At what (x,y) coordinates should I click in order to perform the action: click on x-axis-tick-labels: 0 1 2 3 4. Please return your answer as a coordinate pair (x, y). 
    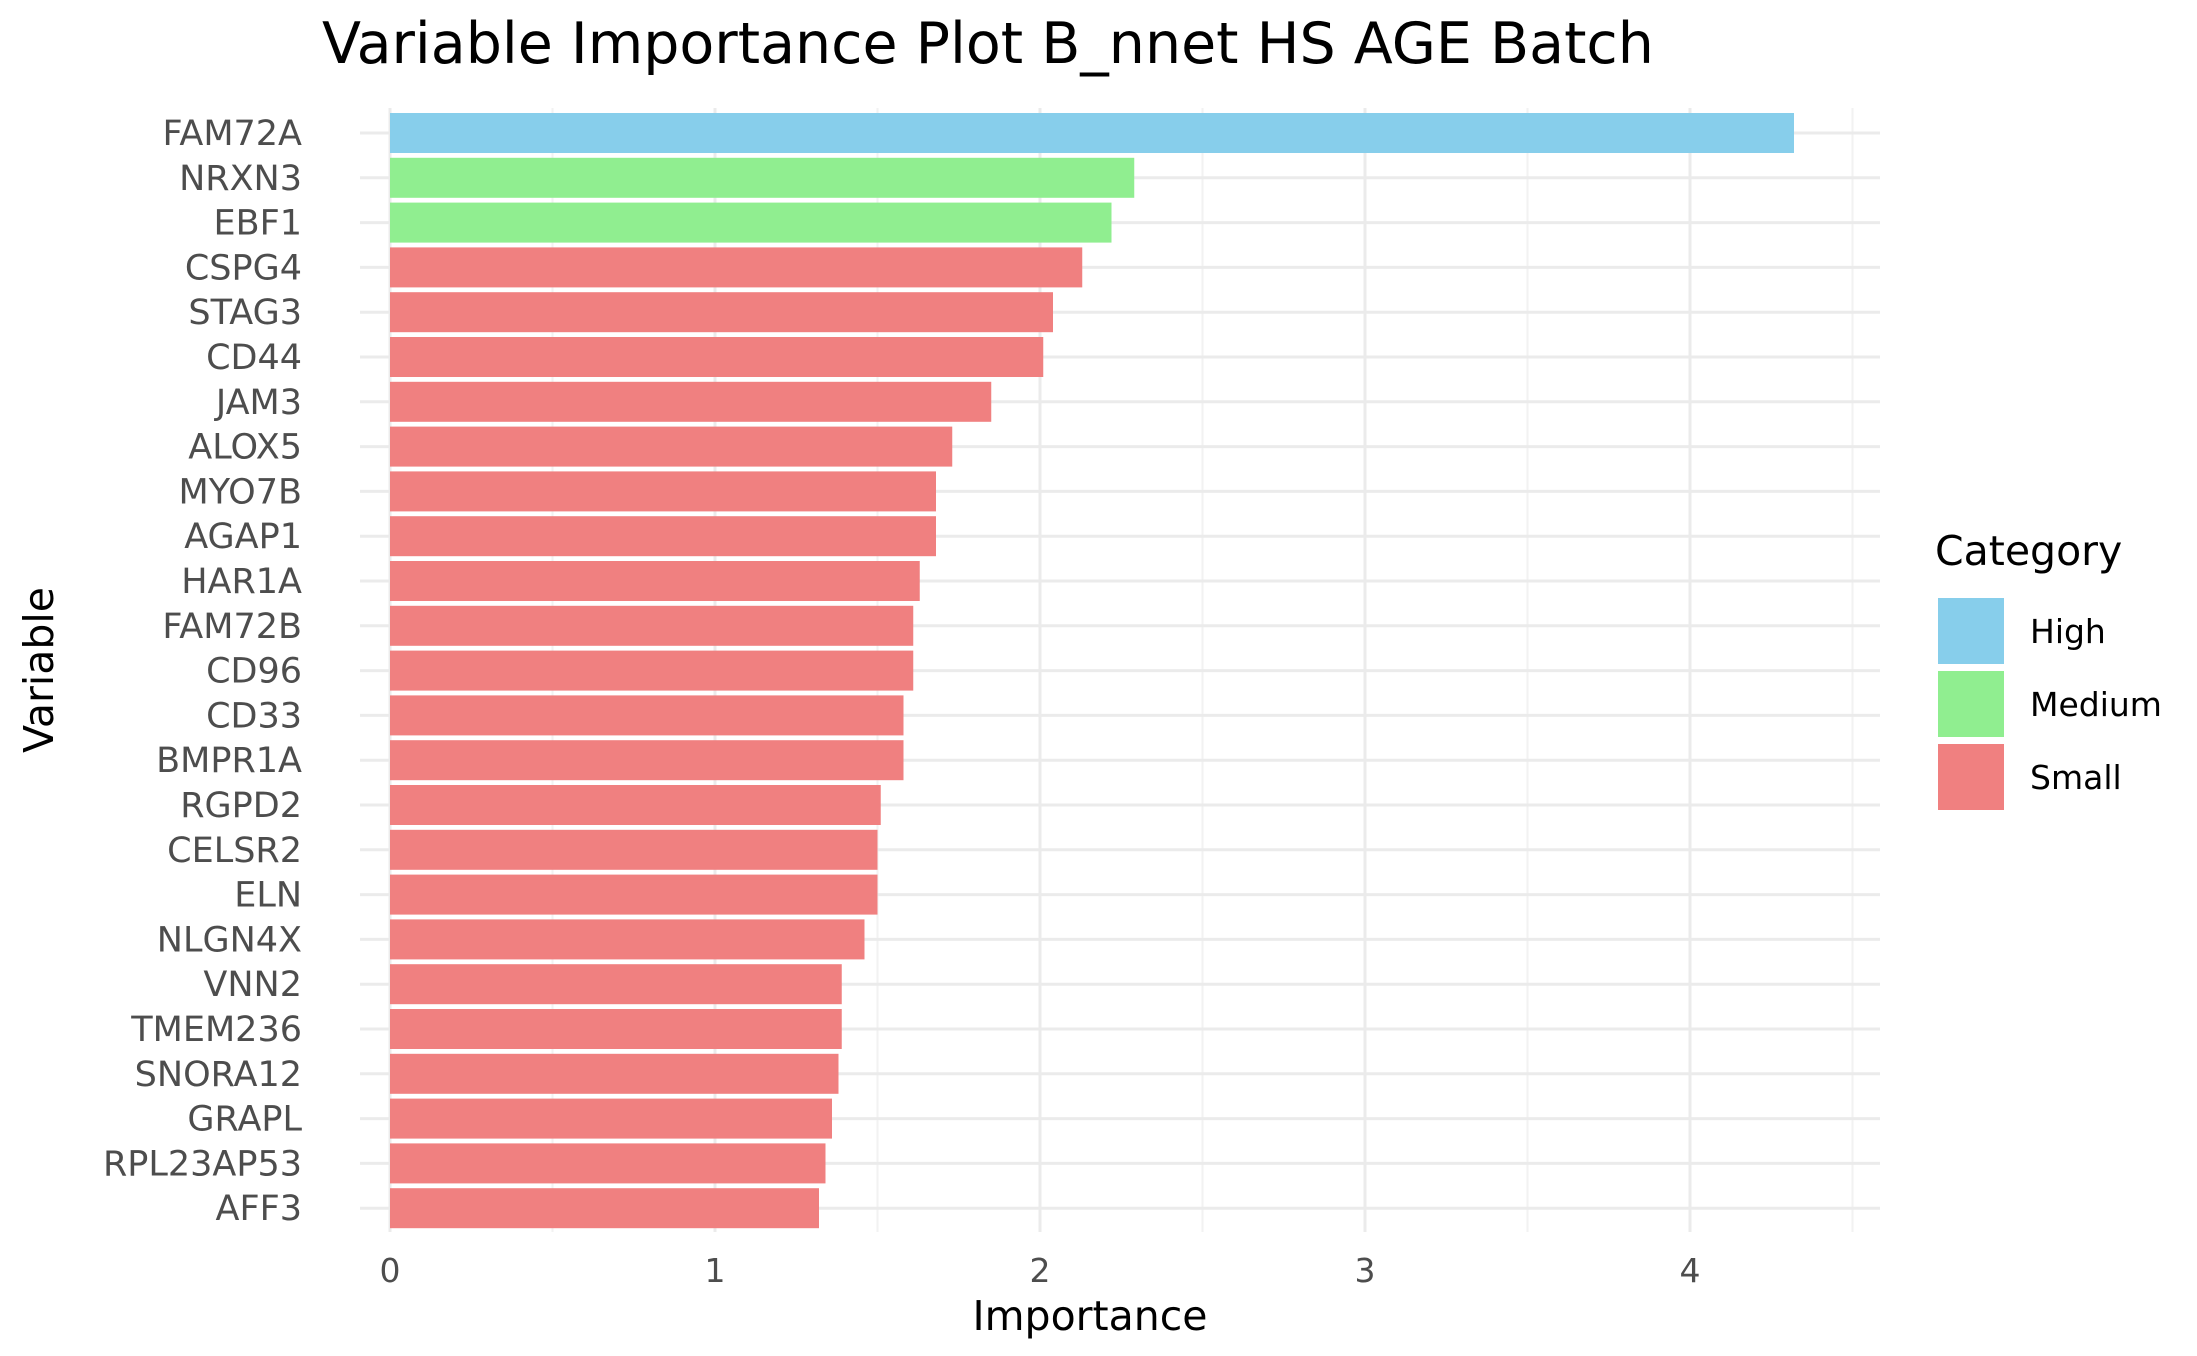
    Looking at the image, I should click on (1040, 1270).